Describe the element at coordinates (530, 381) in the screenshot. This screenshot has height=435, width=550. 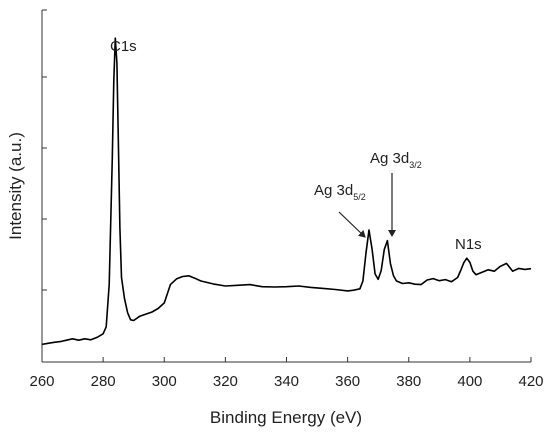
I see `x-tick-label: 420` at that location.